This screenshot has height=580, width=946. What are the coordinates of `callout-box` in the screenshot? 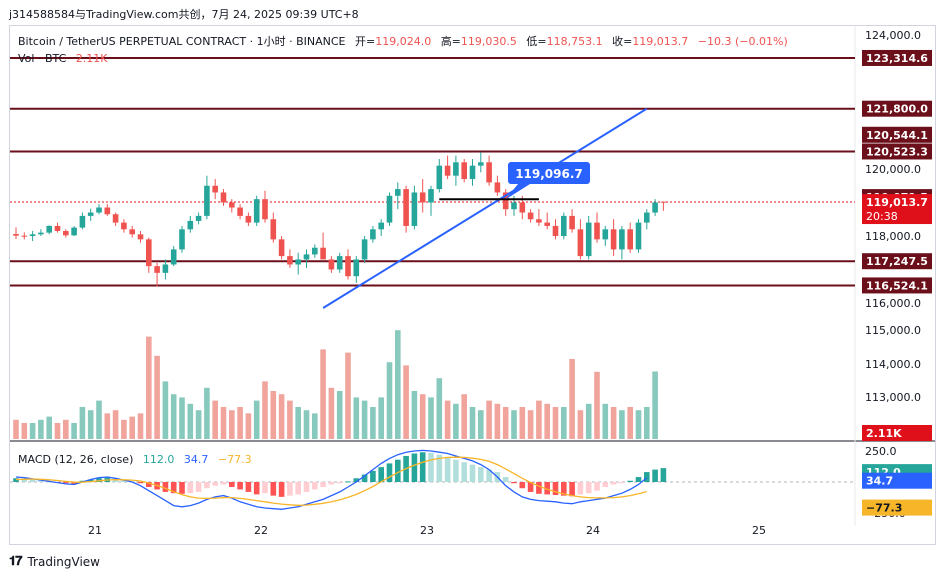 It's located at (549, 173).